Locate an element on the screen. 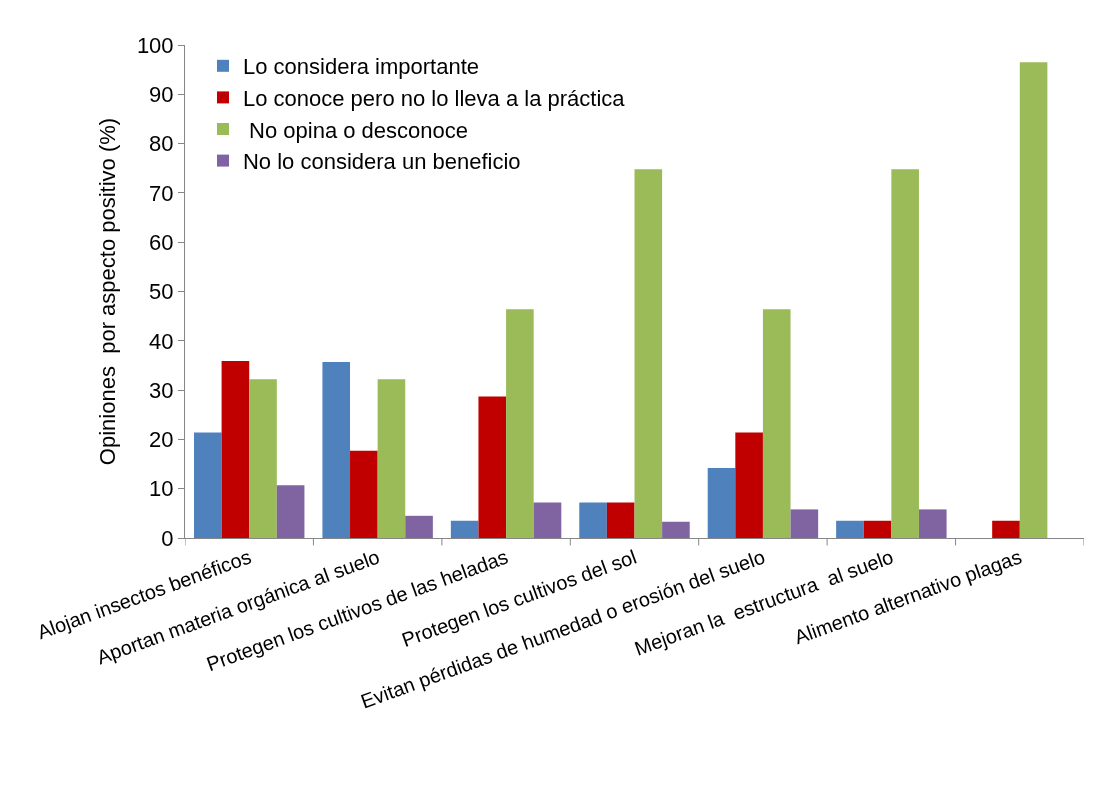 This screenshot has width=1114, height=788. y-tick-label: 40 is located at coordinates (161, 341).